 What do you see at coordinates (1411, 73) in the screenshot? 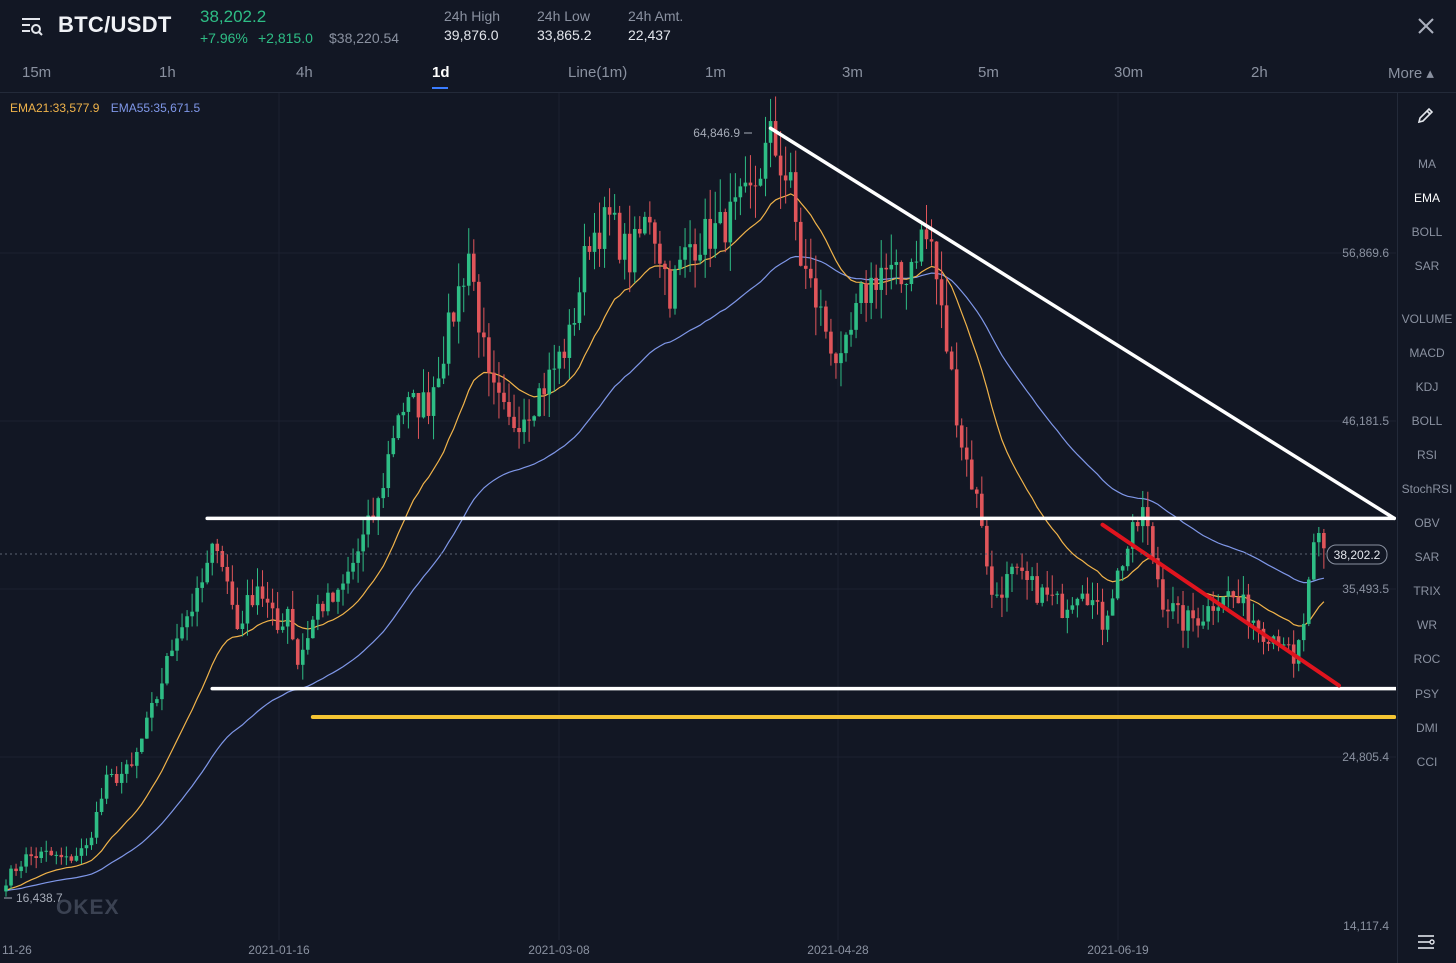
I see `tab-more: More ▴` at bounding box center [1411, 73].